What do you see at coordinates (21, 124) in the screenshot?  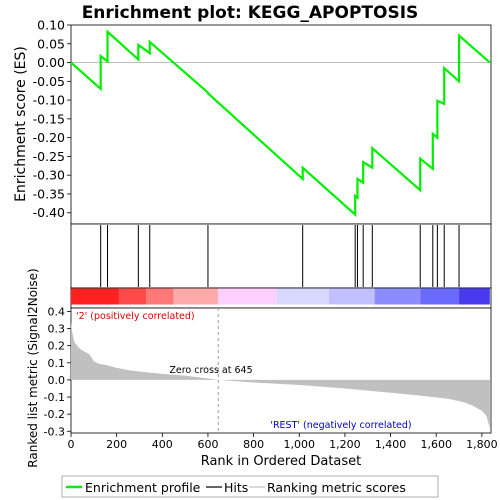 I see `es-y-axis-label: Enrichment score (ES)` at bounding box center [21, 124].